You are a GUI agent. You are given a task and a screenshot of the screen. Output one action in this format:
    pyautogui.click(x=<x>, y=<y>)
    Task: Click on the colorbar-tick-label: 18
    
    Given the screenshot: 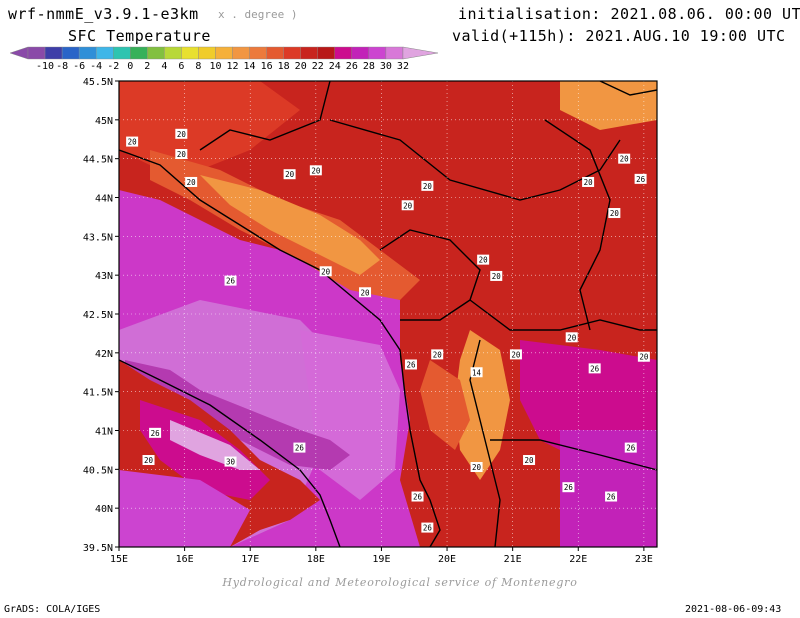 What is the action you would take?
    pyautogui.click(x=284, y=66)
    